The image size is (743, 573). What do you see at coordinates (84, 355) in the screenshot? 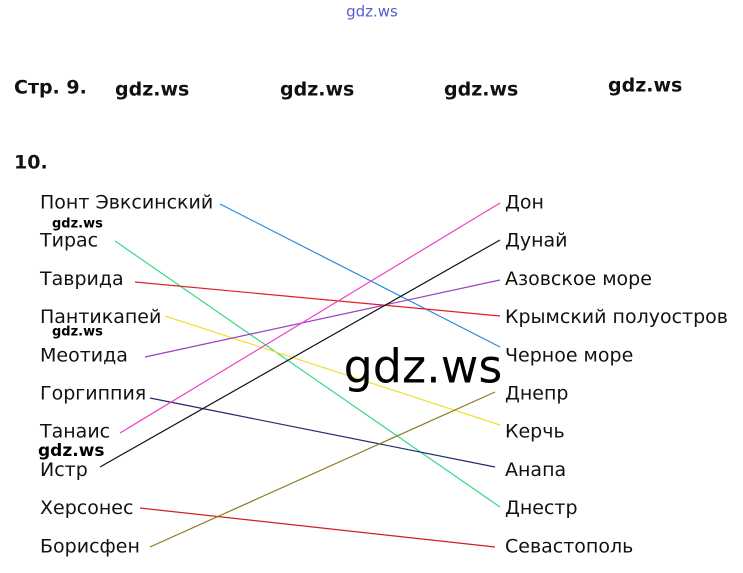
I see `left-item: Меотида` at bounding box center [84, 355].